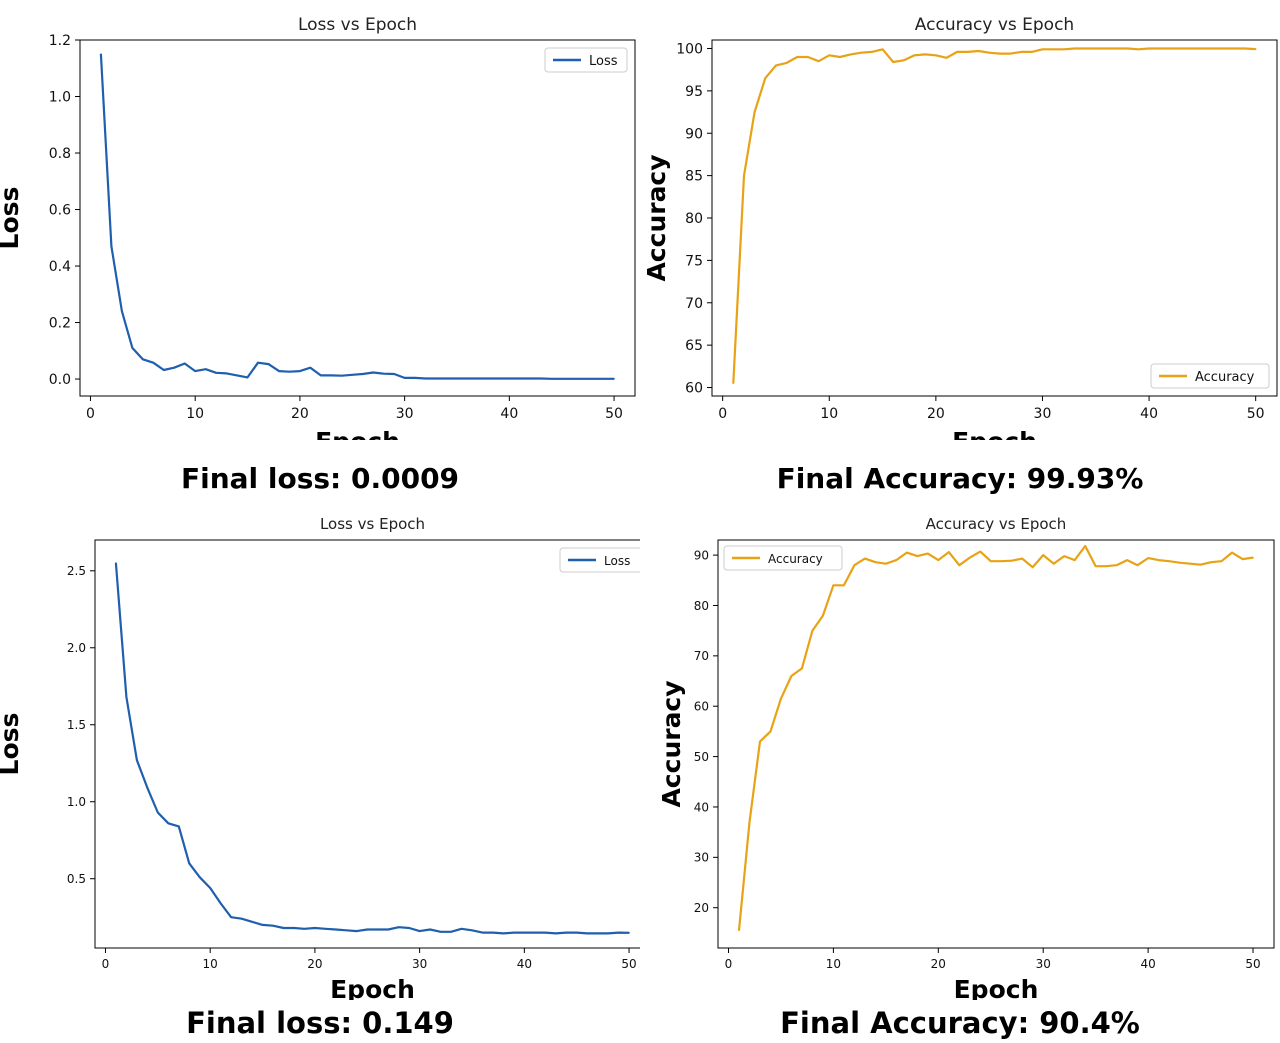  I want to click on legend: Accuracy, so click(783, 558).